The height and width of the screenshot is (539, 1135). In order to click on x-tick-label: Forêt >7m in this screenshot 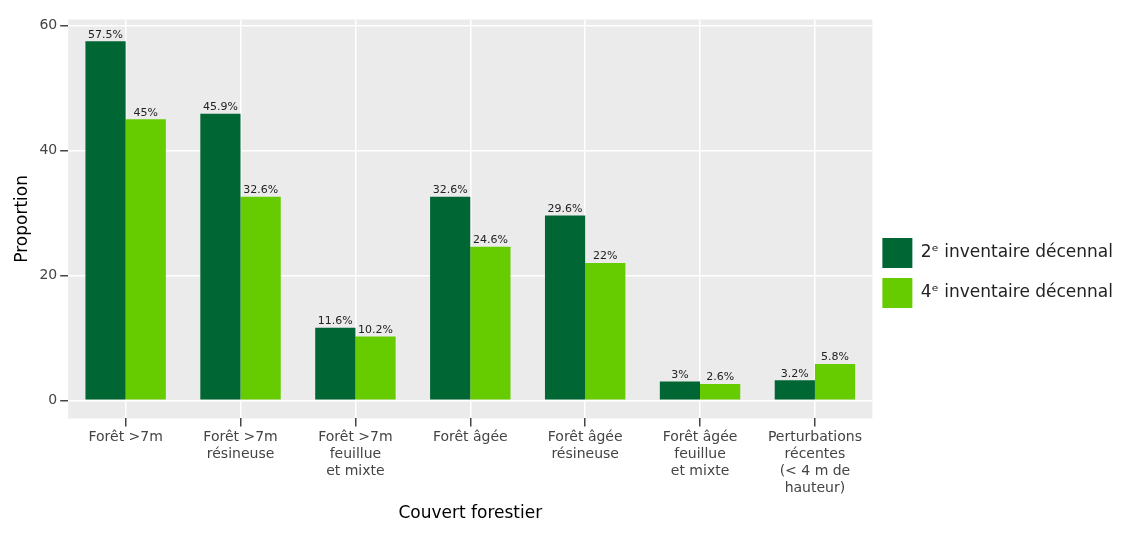, I will do `click(125, 436)`.